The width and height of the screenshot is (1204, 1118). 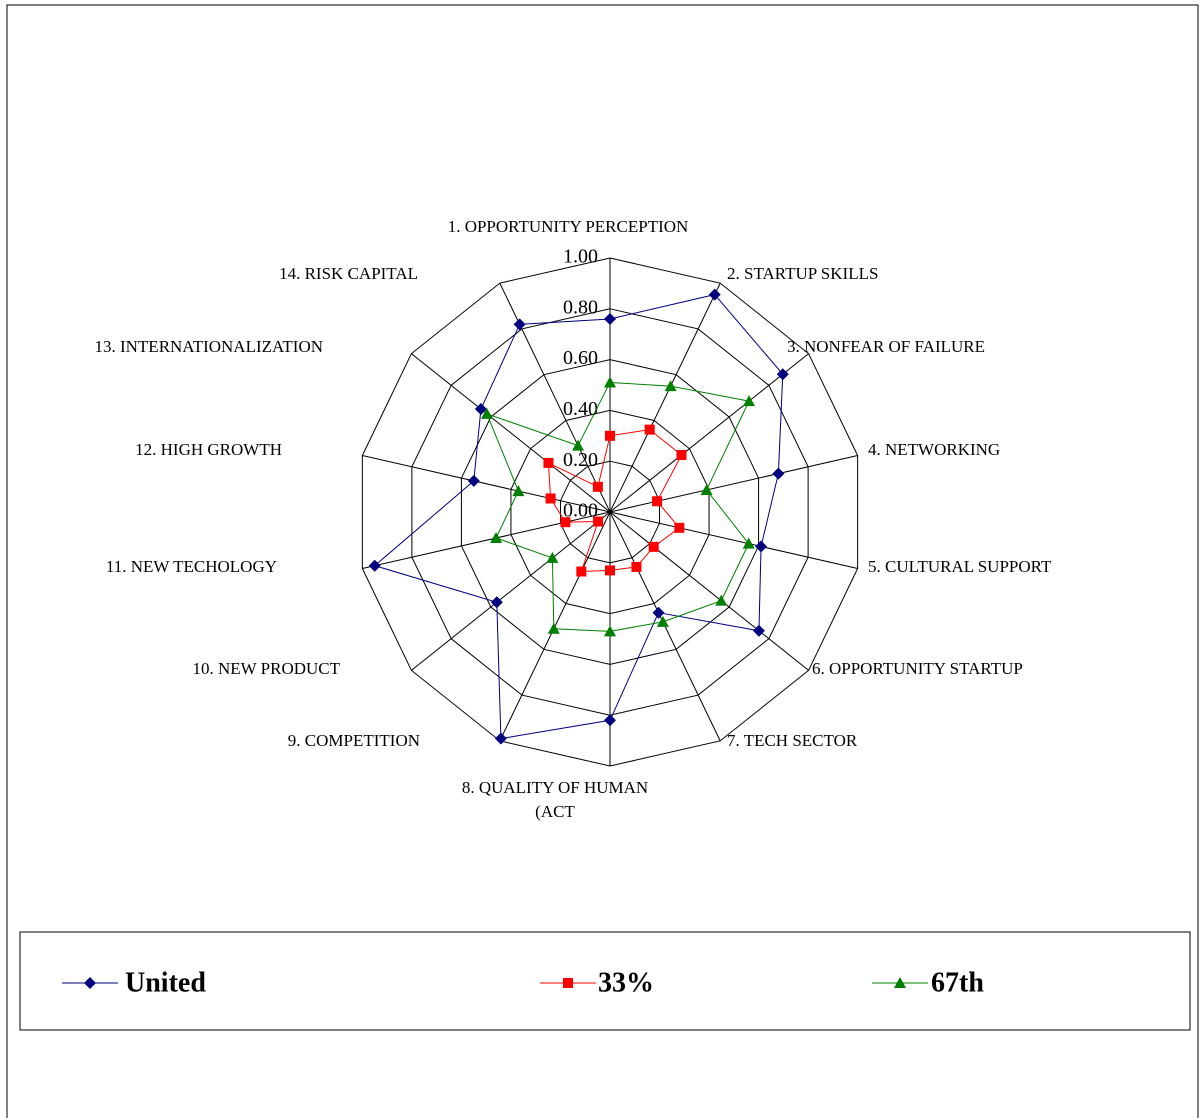 What do you see at coordinates (580, 307) in the screenshot?
I see `y-tick-label: 0.80` at bounding box center [580, 307].